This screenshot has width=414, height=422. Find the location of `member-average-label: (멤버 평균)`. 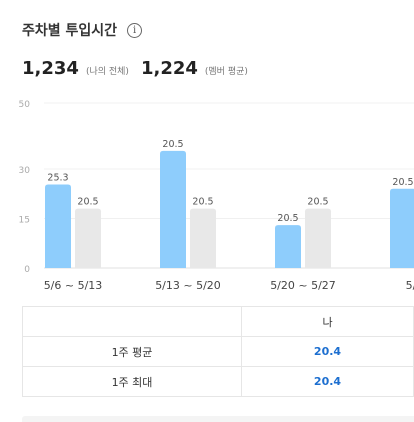

member-average-label: (멤버 평균) is located at coordinates (226, 72).